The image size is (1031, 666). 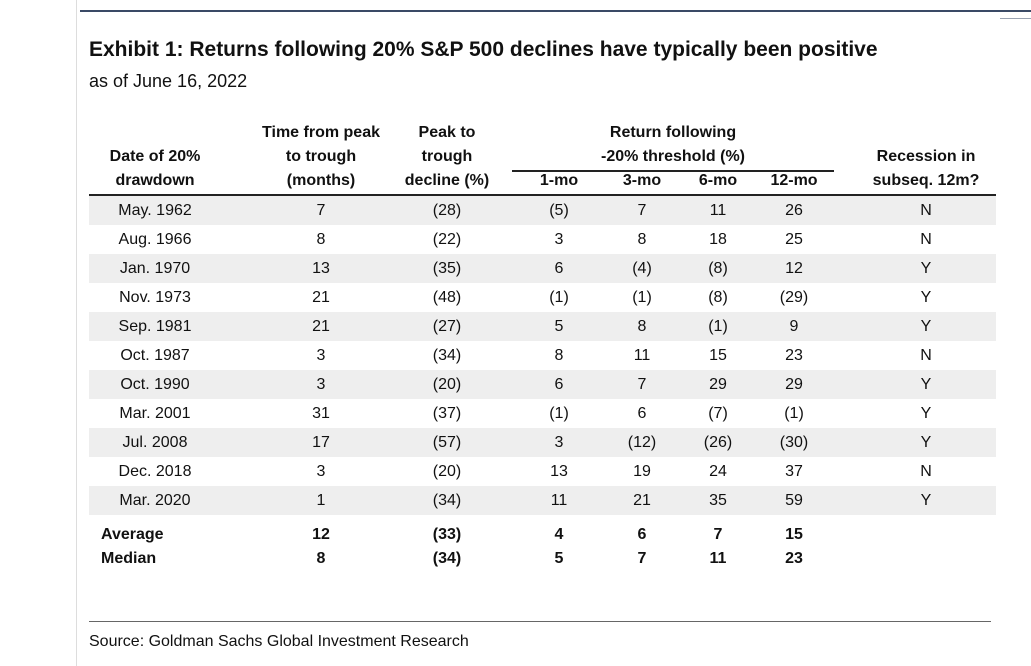 I want to click on header-peak-line3: decline (%), so click(x=447, y=180).